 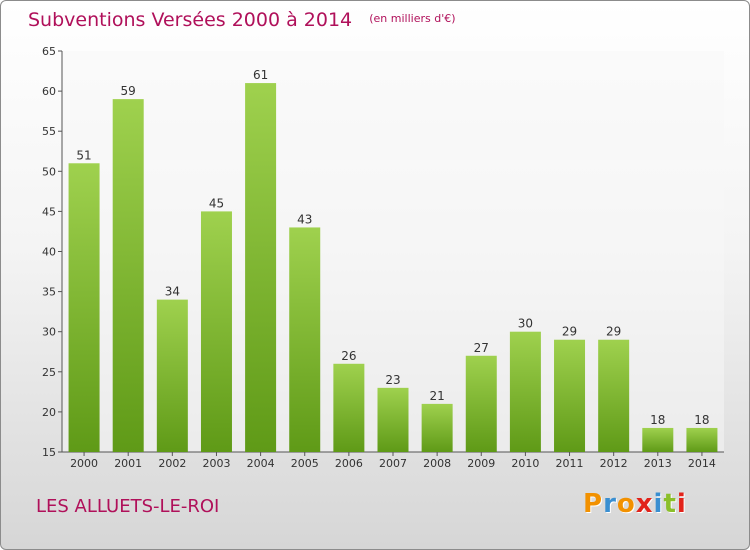 What do you see at coordinates (49, 252) in the screenshot?
I see `y-tick-label: 40` at bounding box center [49, 252].